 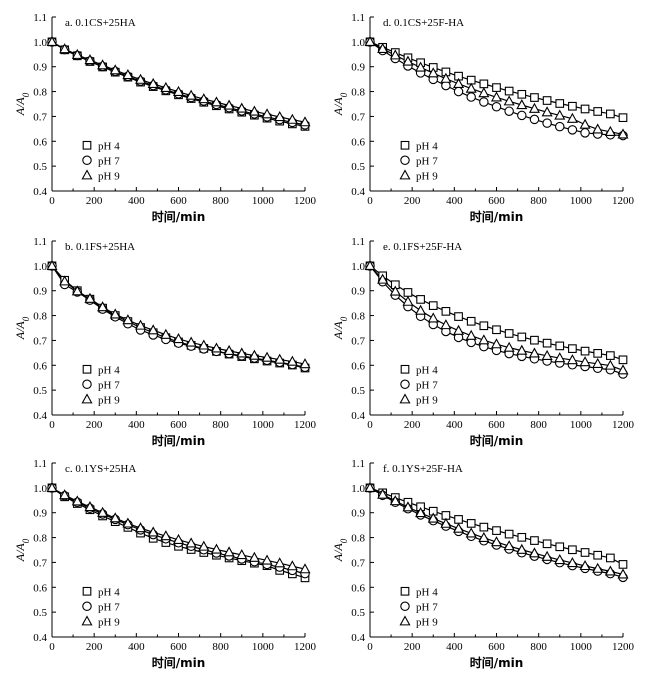 I want to click on panel-f-x-tick-label: 400, so click(x=454, y=647).